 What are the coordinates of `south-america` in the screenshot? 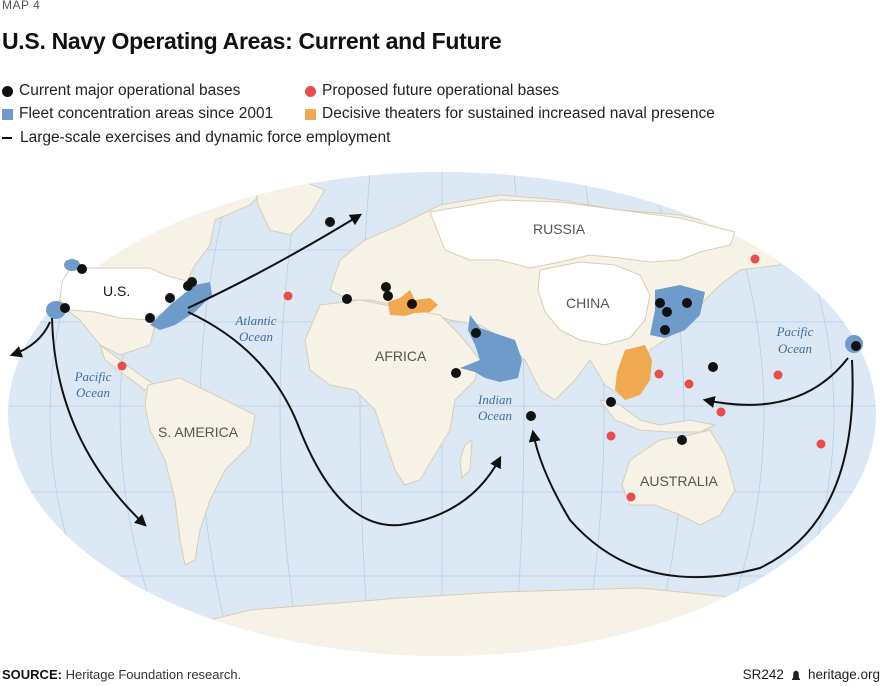 It's located at (200, 471).